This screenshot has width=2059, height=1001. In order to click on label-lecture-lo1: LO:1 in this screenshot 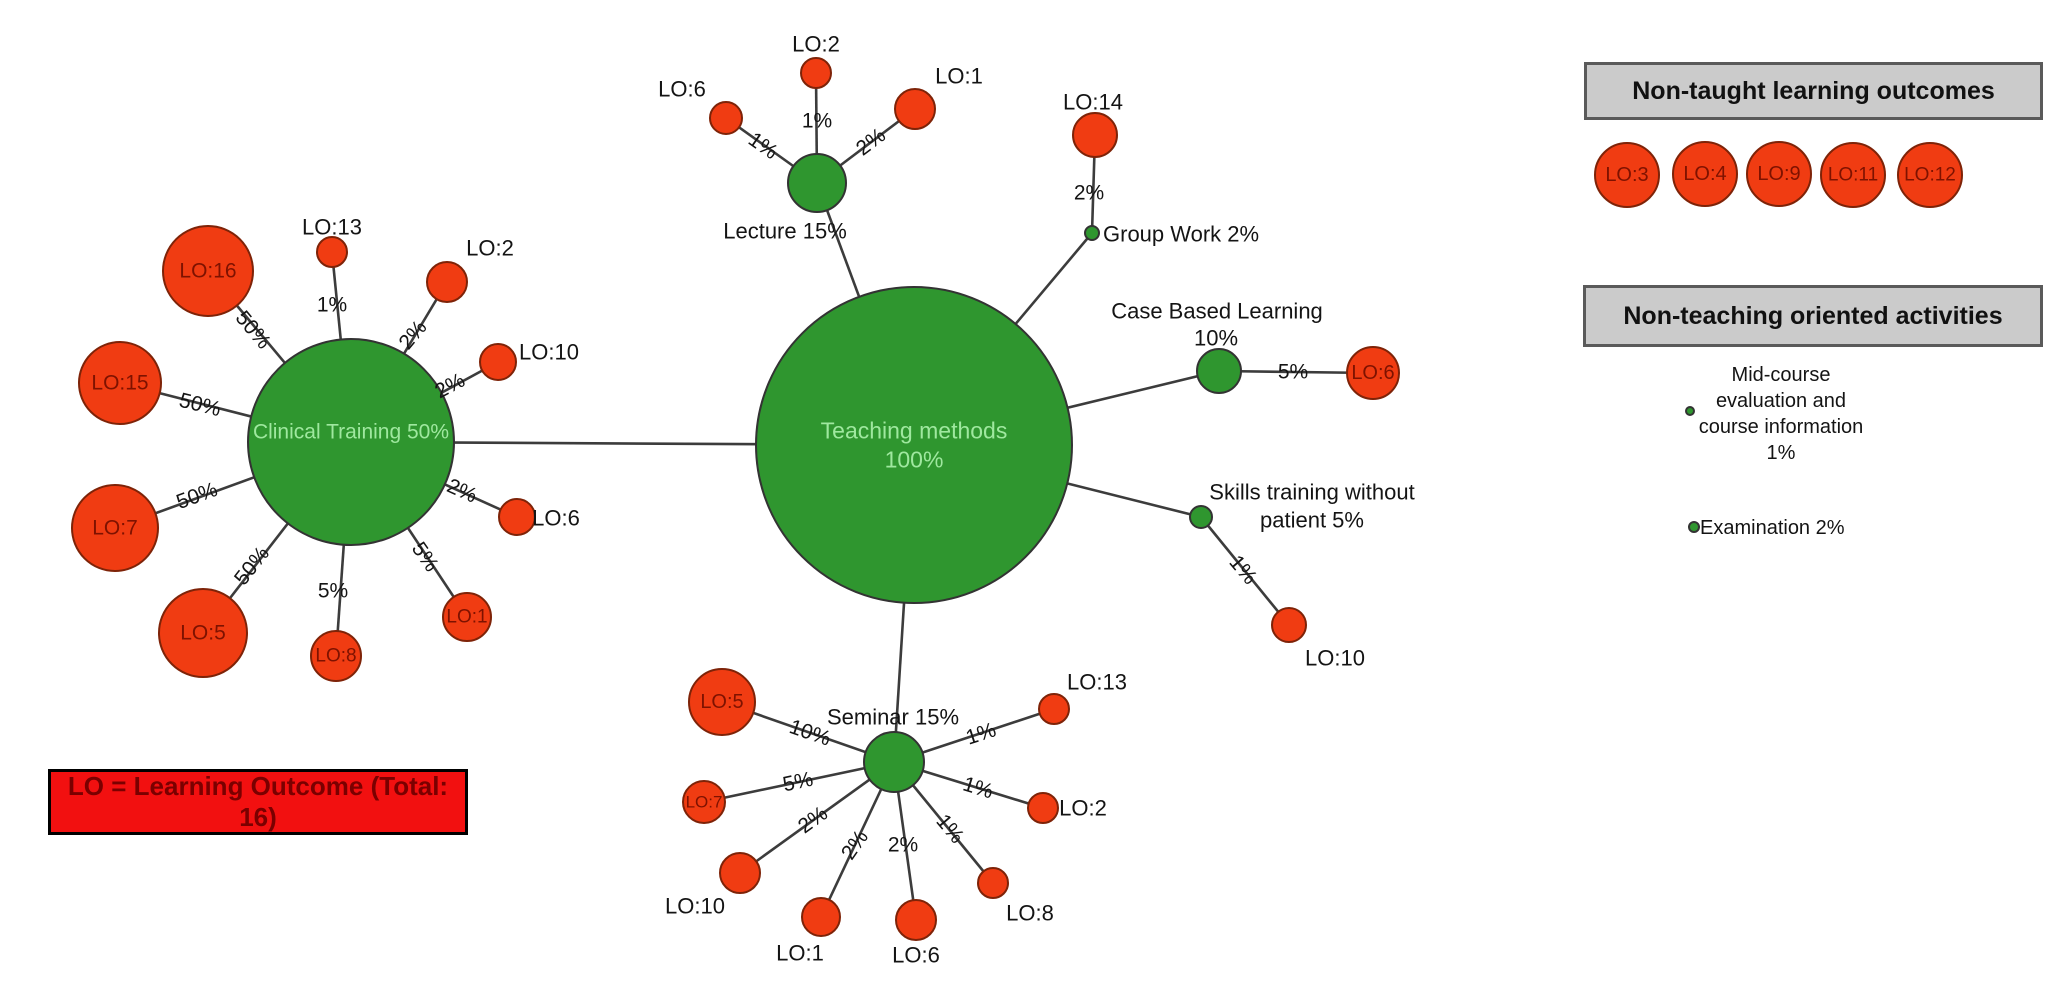, I will do `click(959, 76)`.